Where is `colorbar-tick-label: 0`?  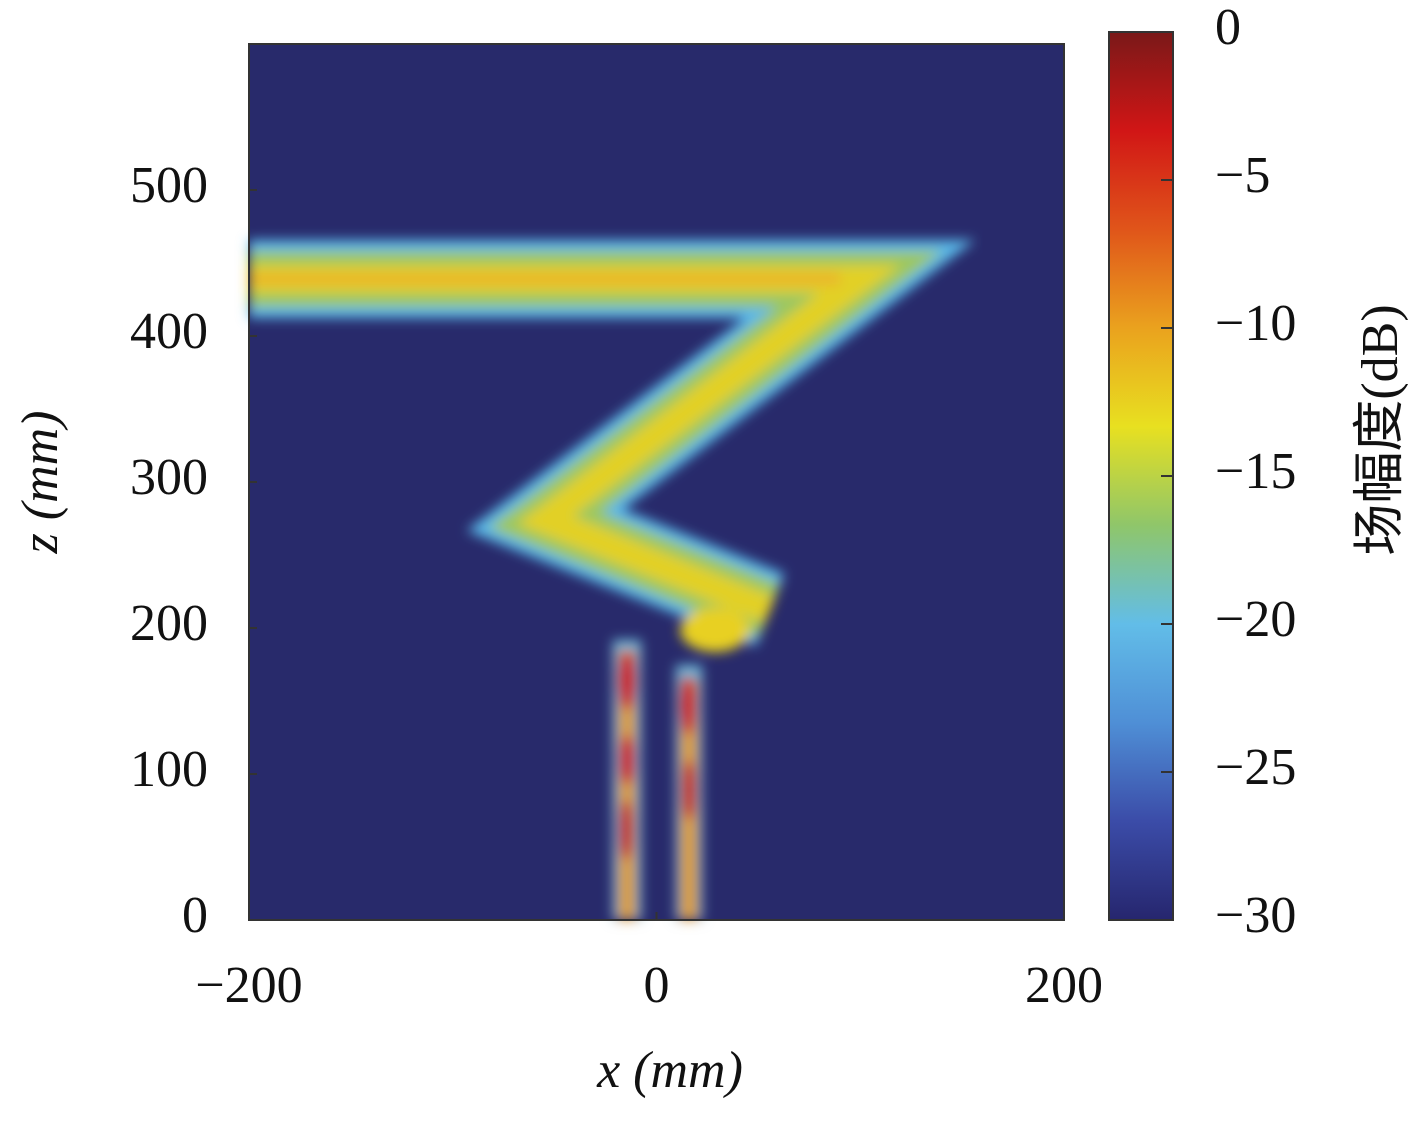
colorbar-tick-label: 0 is located at coordinates (1228, 28).